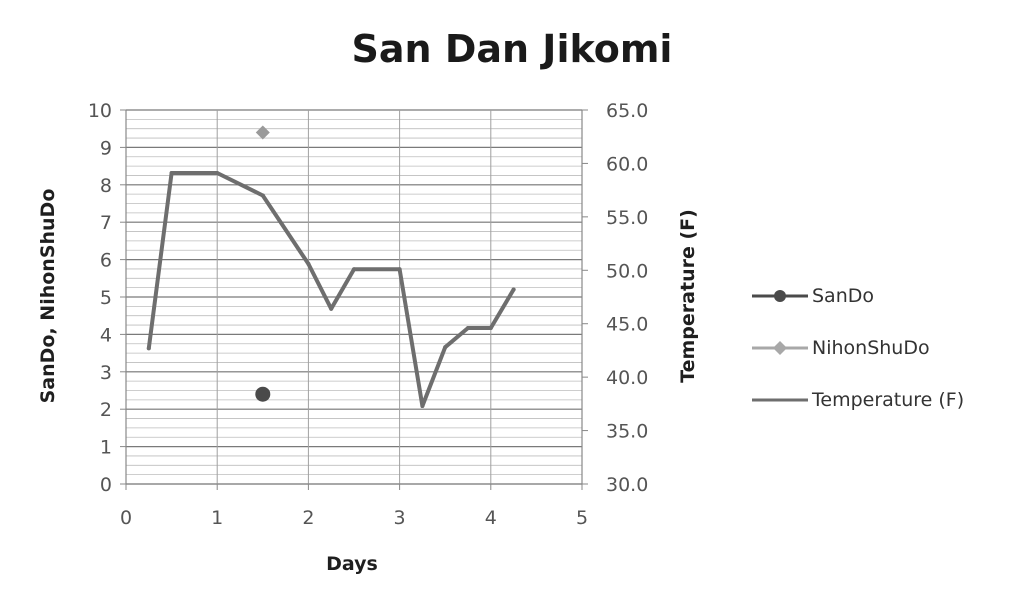 The width and height of the screenshot is (1024, 608). What do you see at coordinates (352, 564) in the screenshot?
I see `x-axis-label: Days` at bounding box center [352, 564].